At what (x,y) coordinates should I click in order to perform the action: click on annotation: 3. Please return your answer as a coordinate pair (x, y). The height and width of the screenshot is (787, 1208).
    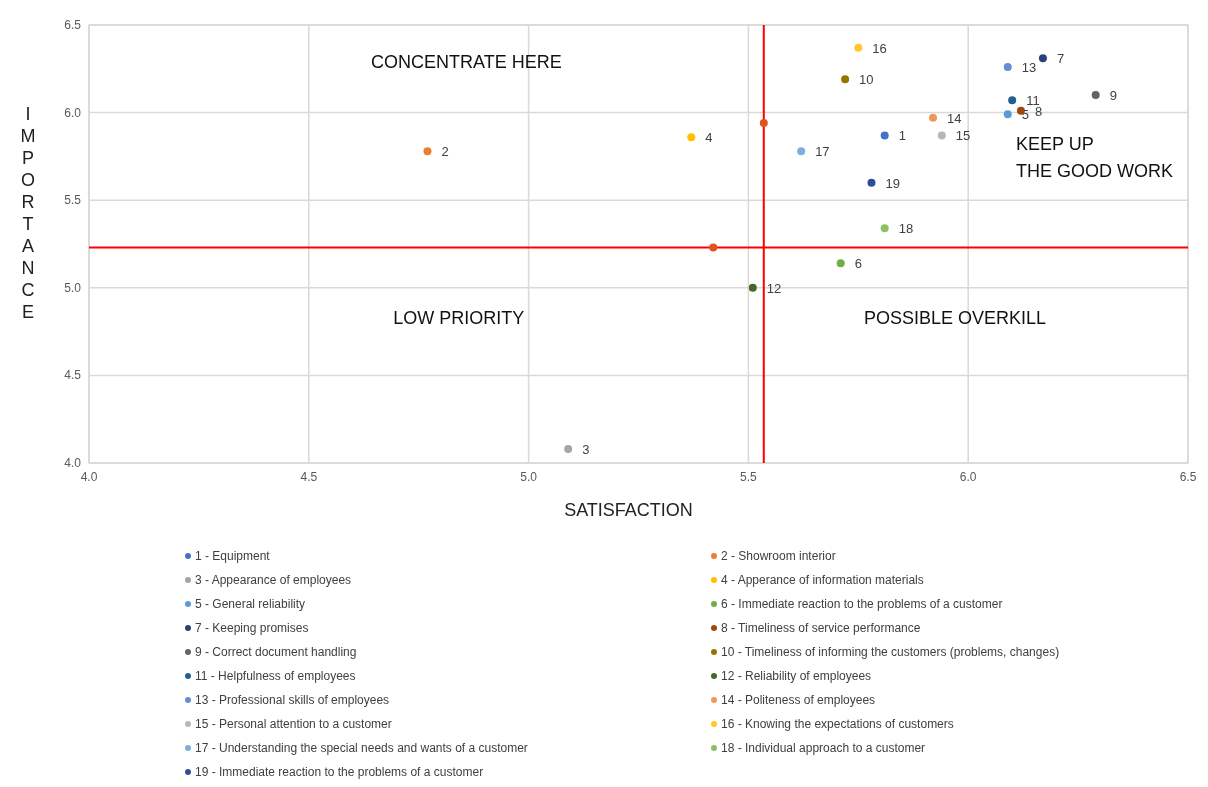
    Looking at the image, I should click on (586, 449).